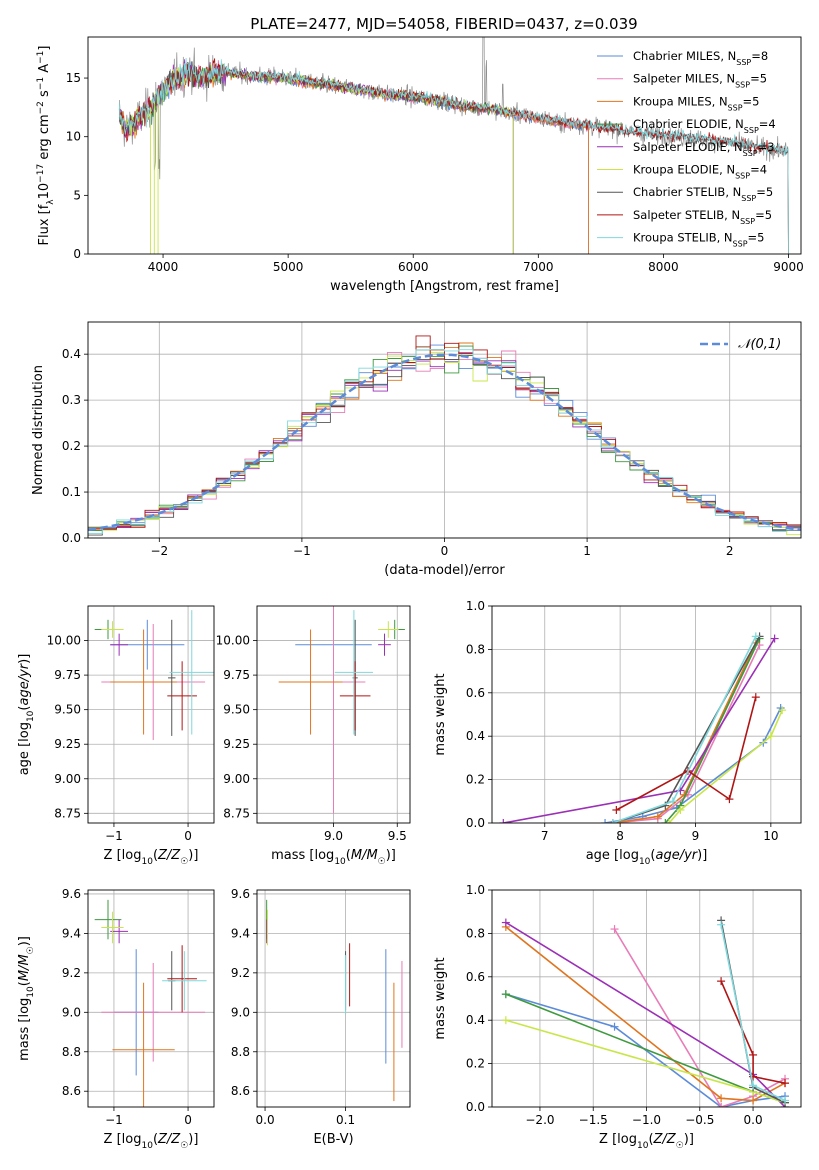  I want to click on x-tick-label: −2, so click(159, 551).